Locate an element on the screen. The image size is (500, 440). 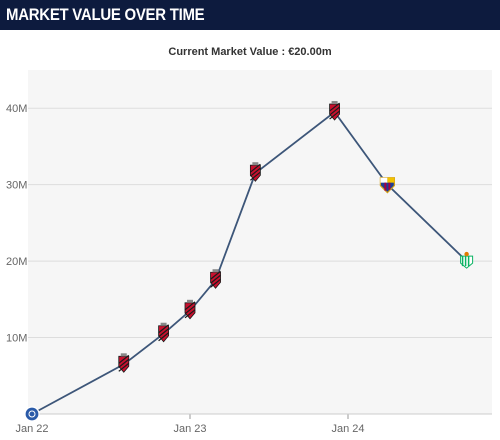
barcelona-crest-marker is located at coordinates (387, 185).